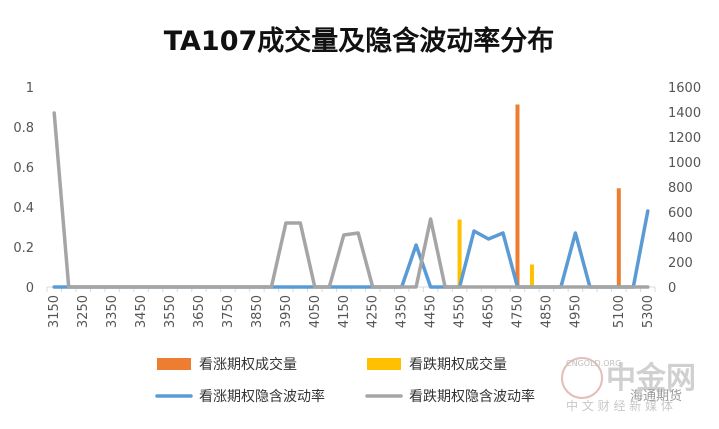 This screenshot has height=429, width=719. Describe the element at coordinates (344, 311) in the screenshot. I see `x-tick-label: 4150` at that location.